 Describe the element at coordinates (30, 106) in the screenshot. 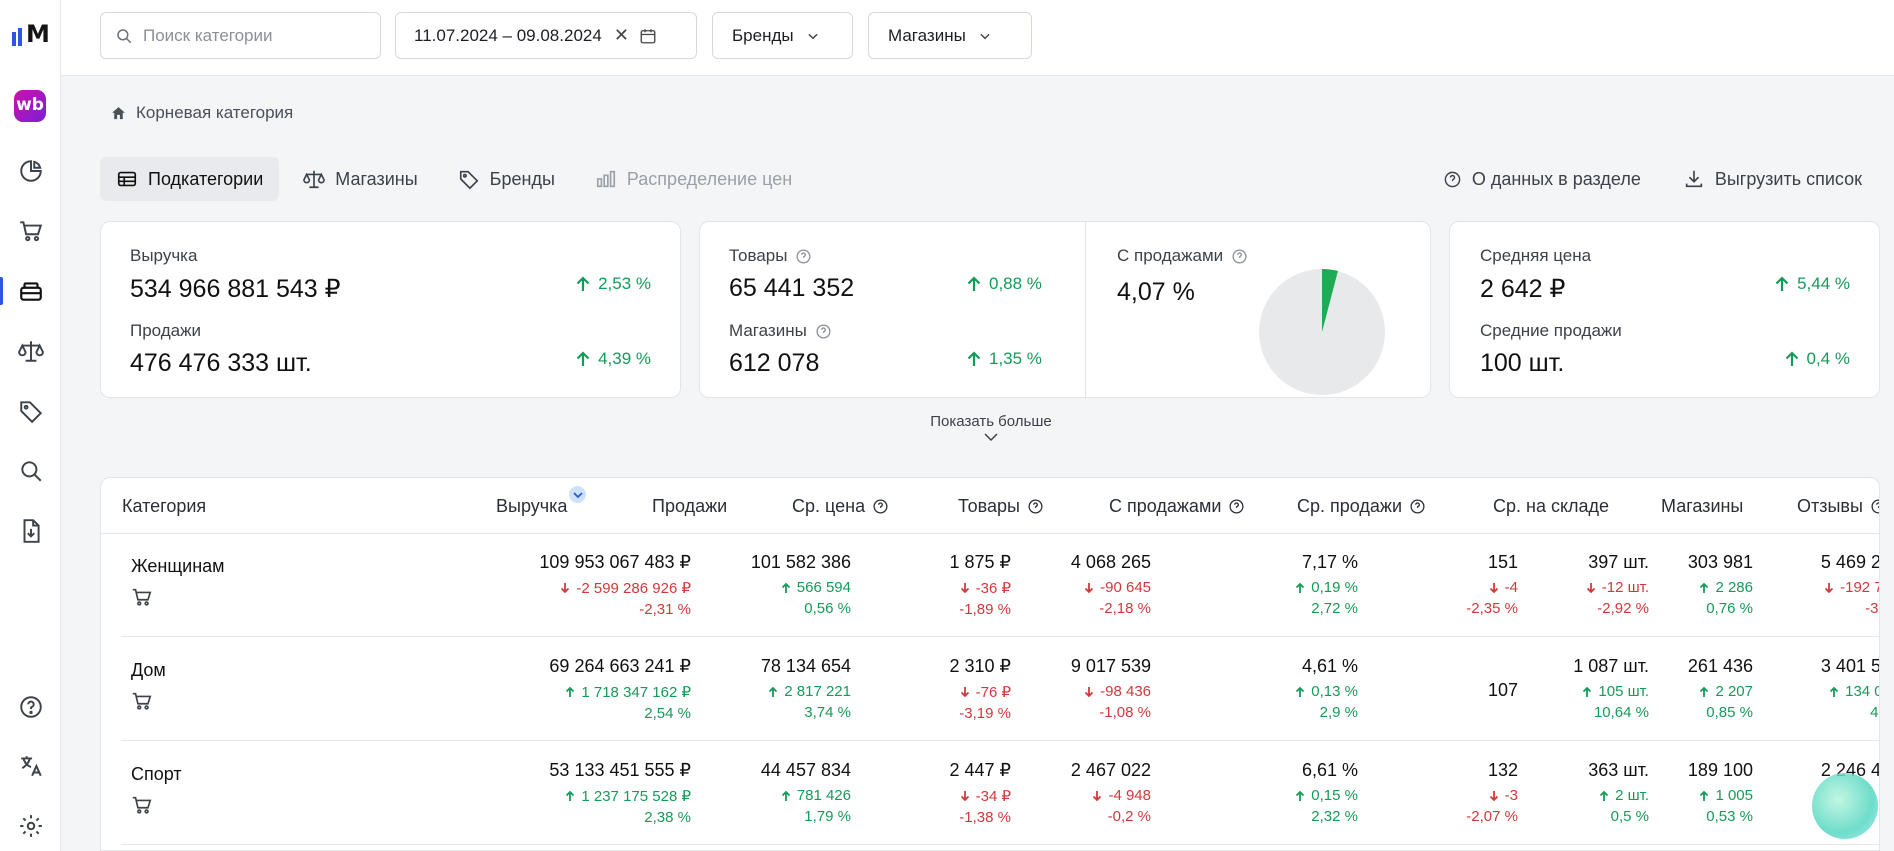

I see `wb-marketplace-icon: wb` at that location.